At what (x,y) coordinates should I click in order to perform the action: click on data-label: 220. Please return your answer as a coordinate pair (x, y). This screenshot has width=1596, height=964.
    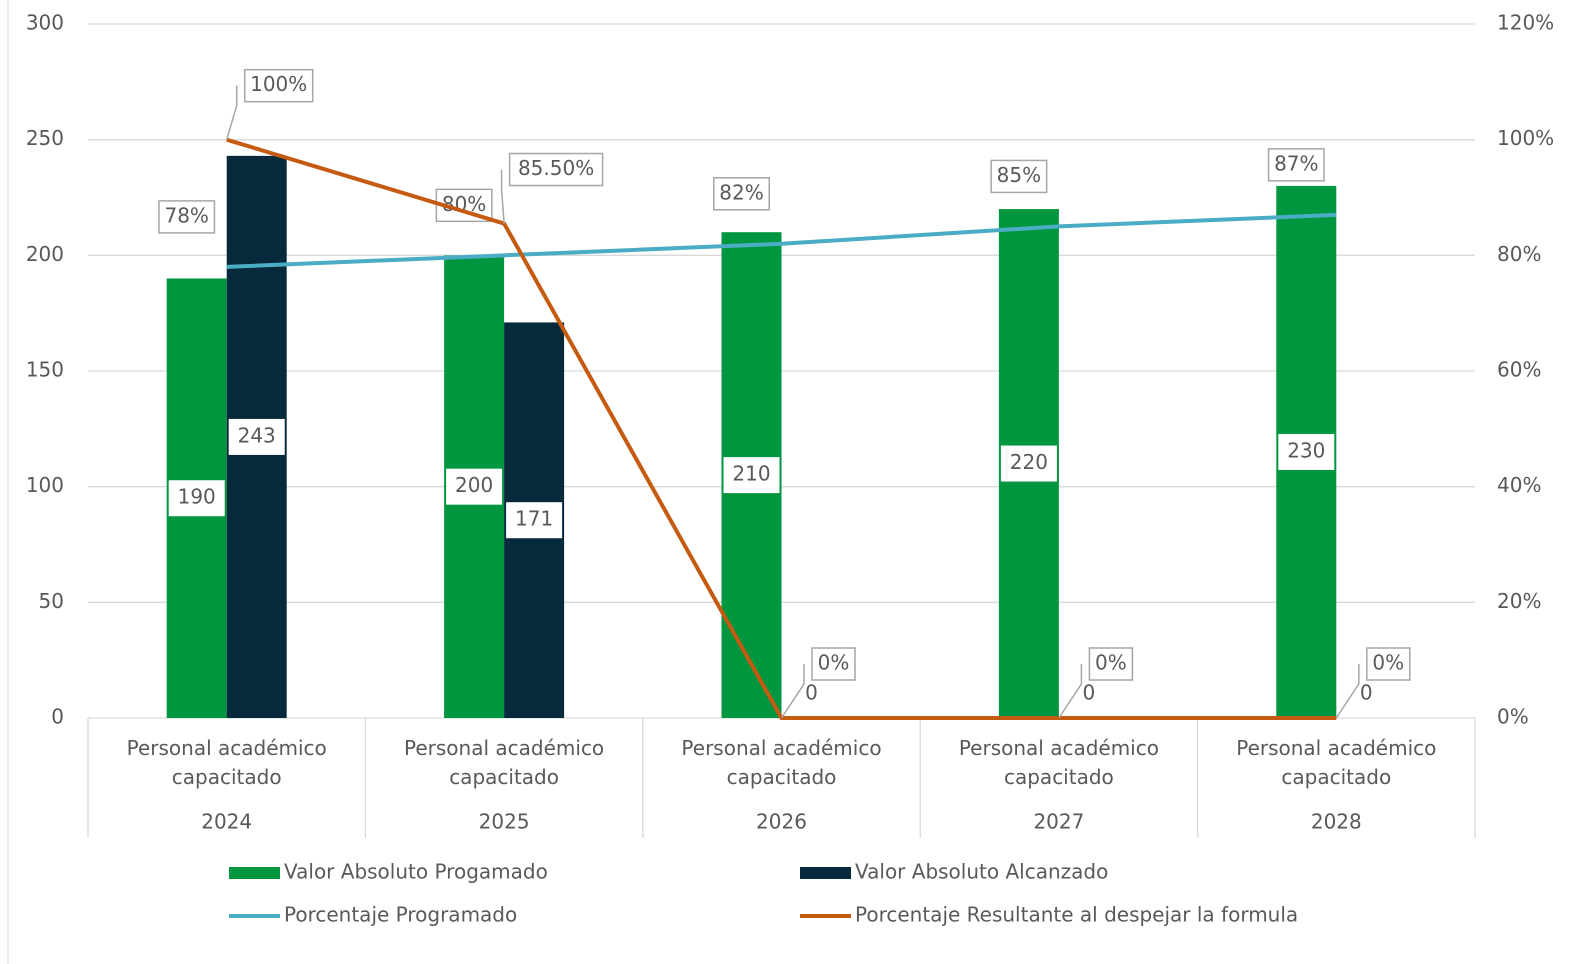
    Looking at the image, I should click on (1029, 462).